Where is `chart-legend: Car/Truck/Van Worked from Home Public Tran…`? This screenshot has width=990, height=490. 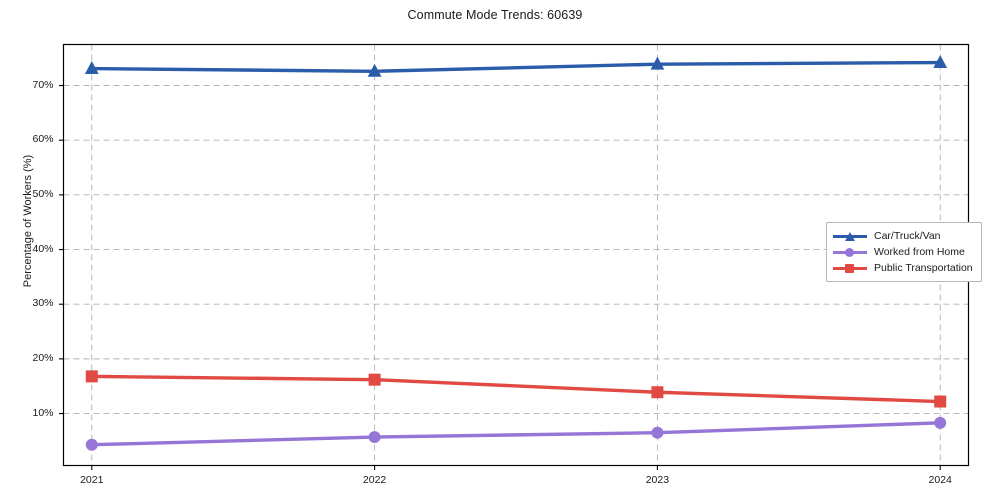 chart-legend: Car/Truck/Van Worked from Home Public Tran… is located at coordinates (904, 252).